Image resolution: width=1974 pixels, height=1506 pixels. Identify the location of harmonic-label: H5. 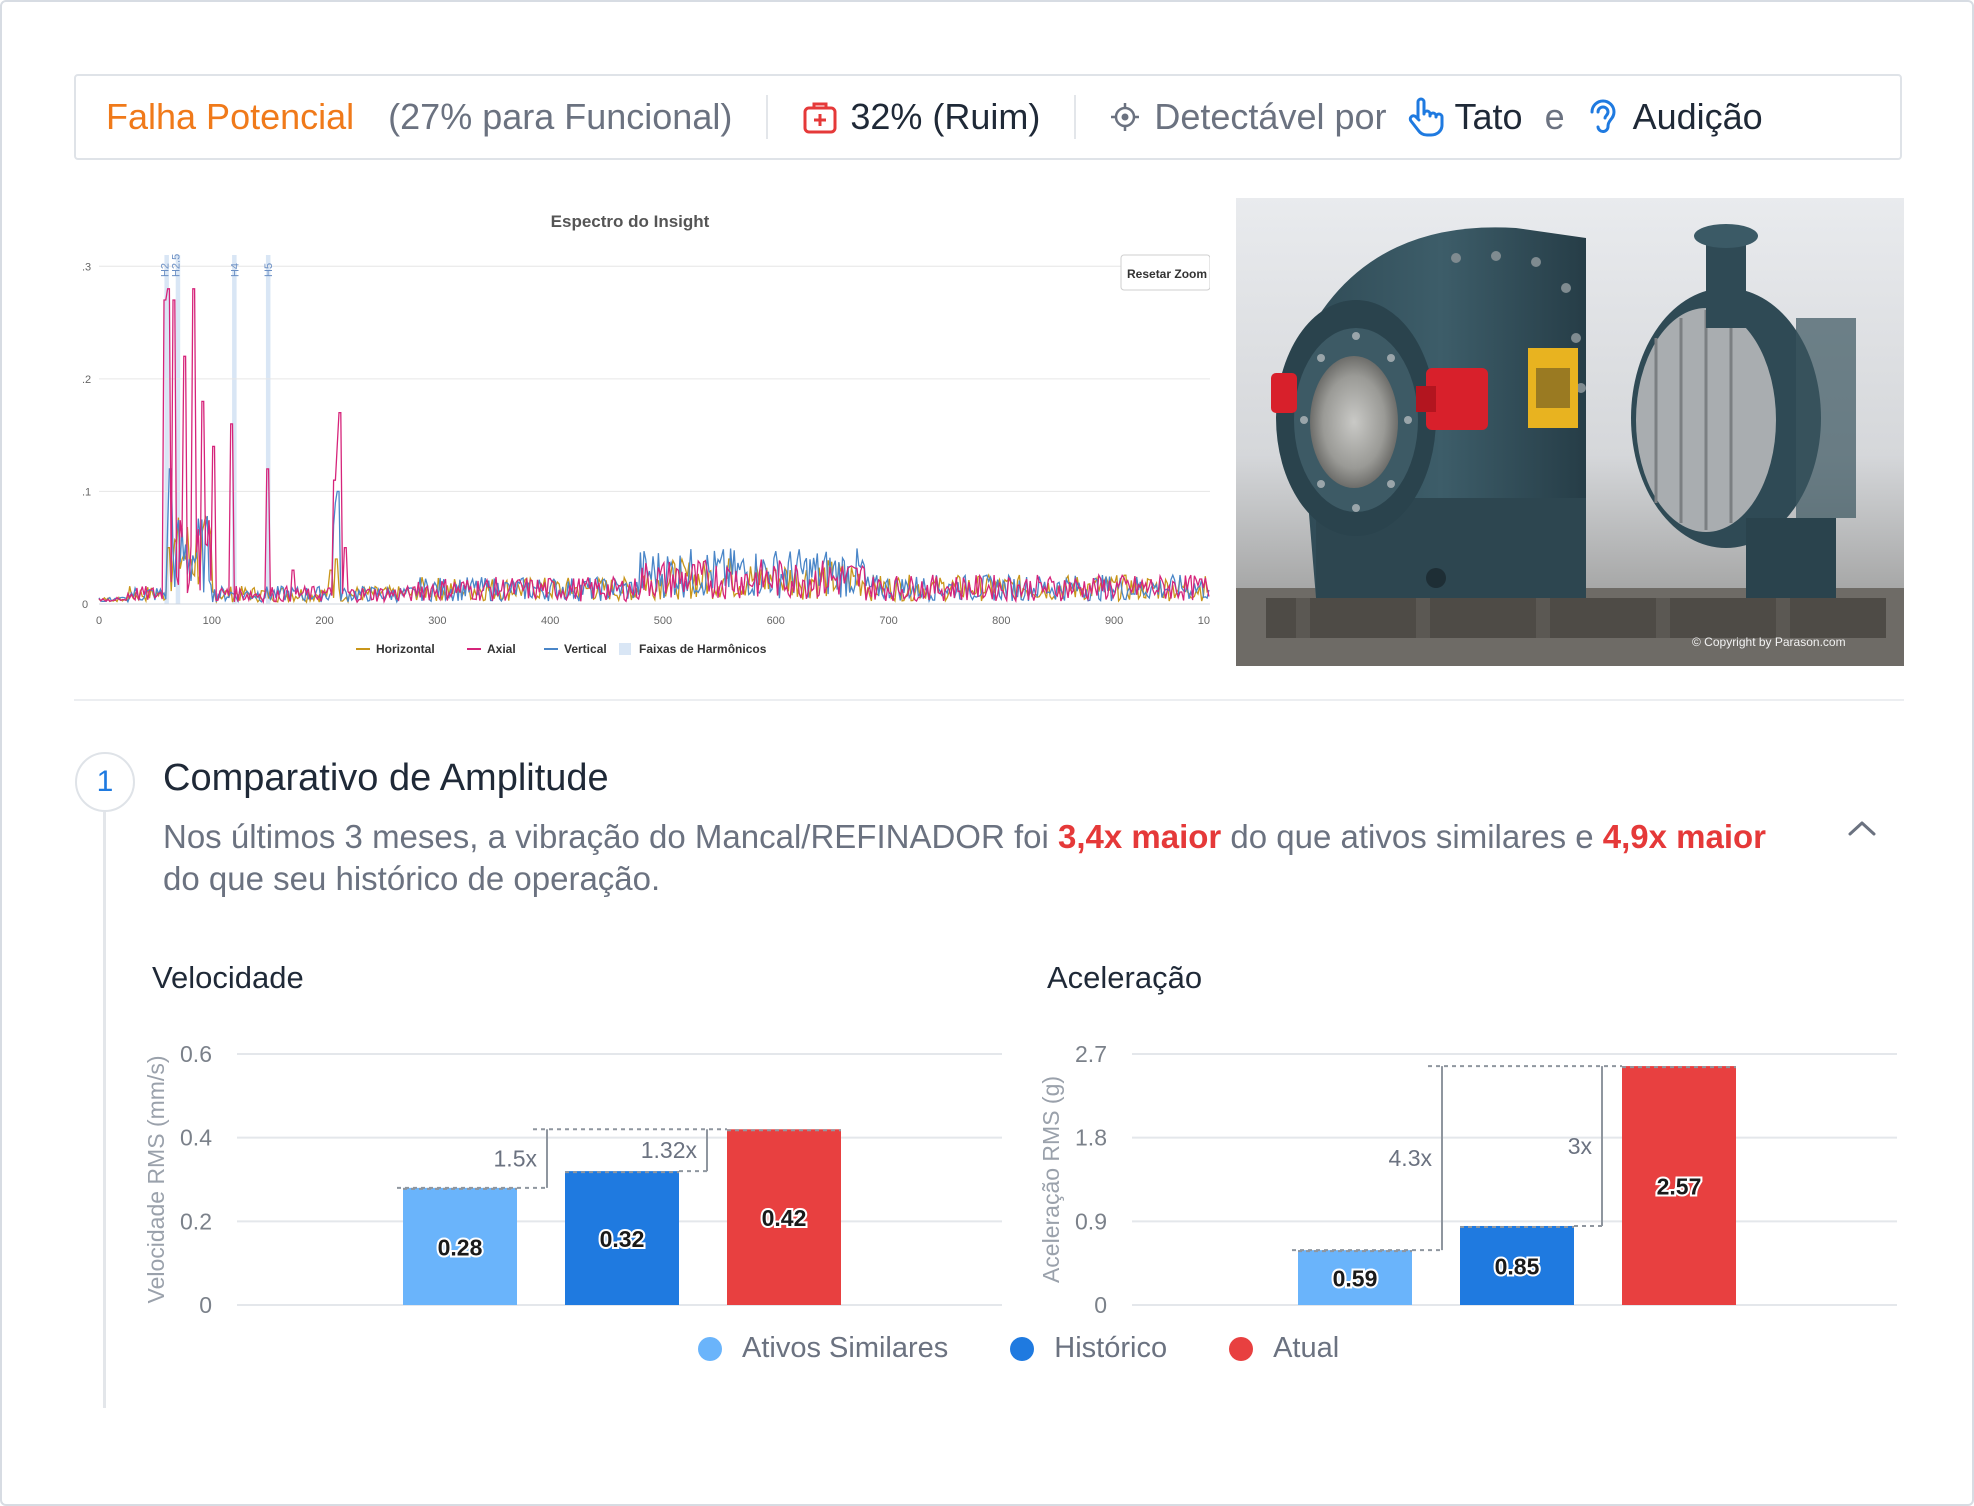
(269, 270).